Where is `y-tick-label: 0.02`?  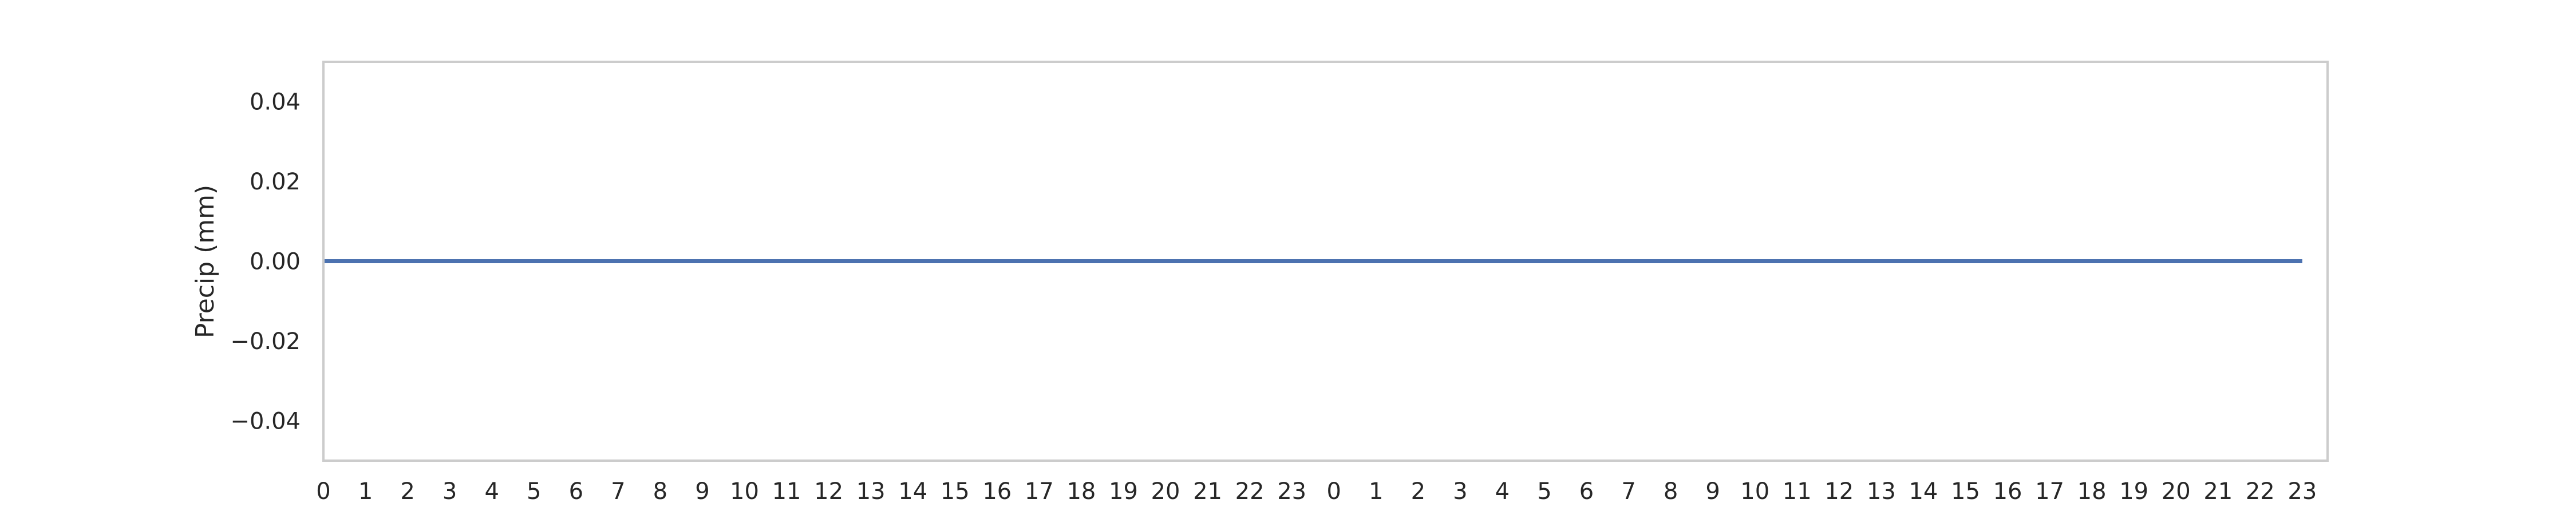
y-tick-label: 0.02 is located at coordinates (275, 182).